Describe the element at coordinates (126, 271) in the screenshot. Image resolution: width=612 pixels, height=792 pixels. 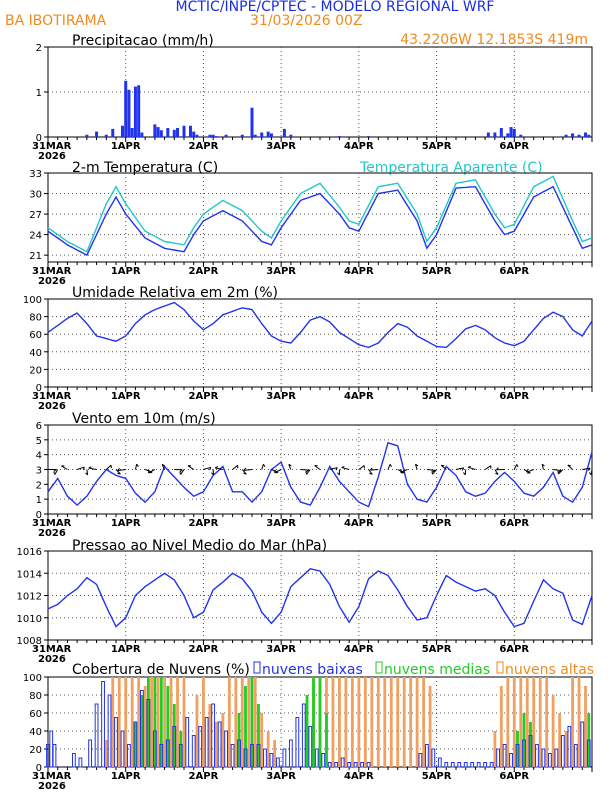
I see `x-day-label: 1APR` at that location.